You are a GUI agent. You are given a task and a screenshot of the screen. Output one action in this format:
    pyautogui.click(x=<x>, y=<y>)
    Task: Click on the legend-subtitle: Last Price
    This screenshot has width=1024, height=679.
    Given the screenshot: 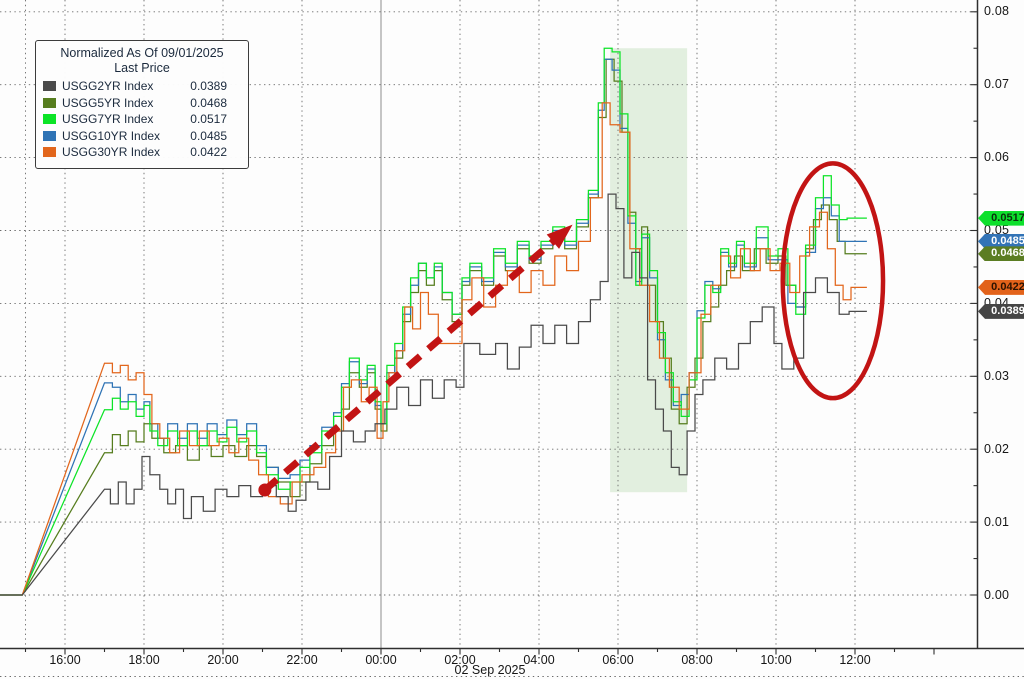 What is the action you would take?
    pyautogui.click(x=142, y=68)
    